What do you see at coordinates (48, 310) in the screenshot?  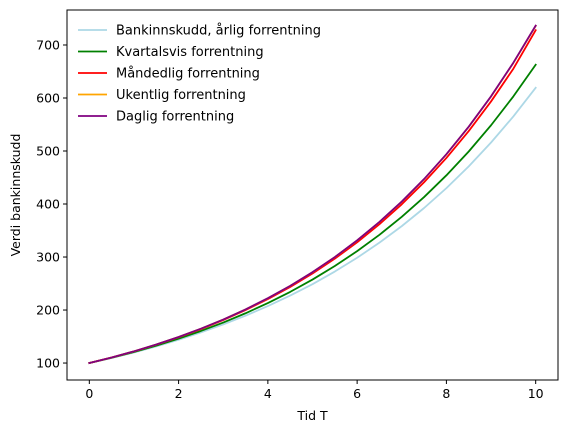 I see `y-tick-label: 200` at bounding box center [48, 310].